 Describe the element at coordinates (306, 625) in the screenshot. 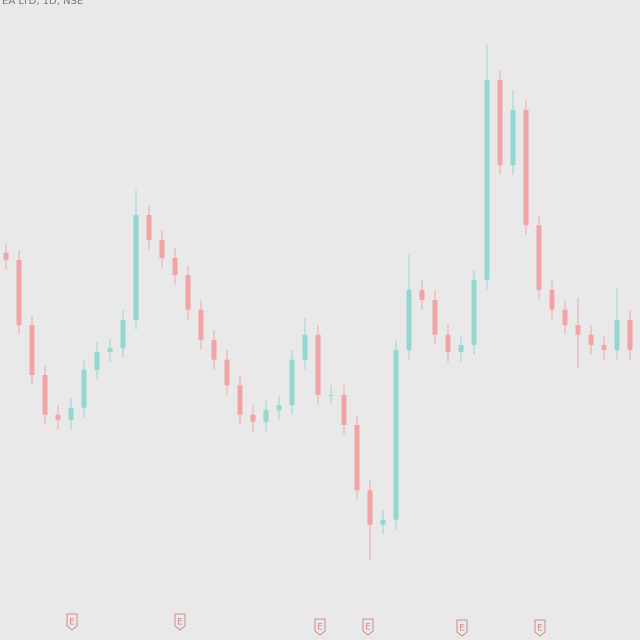

I see `earnings-markers: E E E E E E` at that location.